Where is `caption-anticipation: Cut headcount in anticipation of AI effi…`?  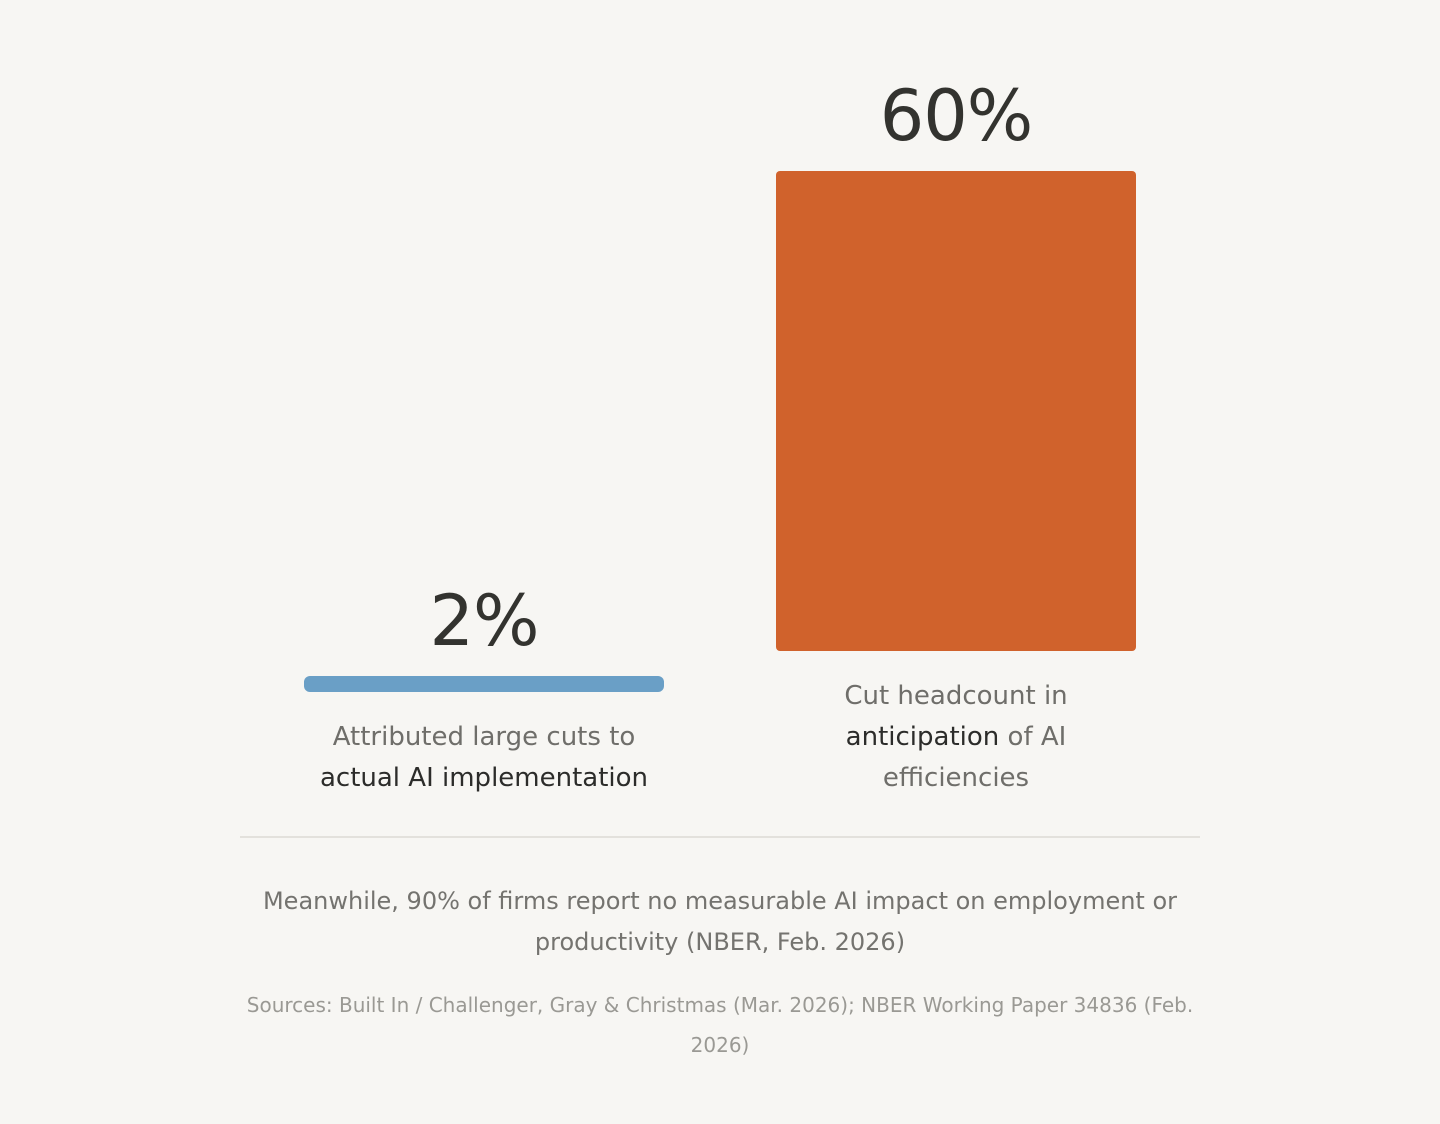 caption-anticipation: Cut headcount in anticipation of AI effi… is located at coordinates (956, 737).